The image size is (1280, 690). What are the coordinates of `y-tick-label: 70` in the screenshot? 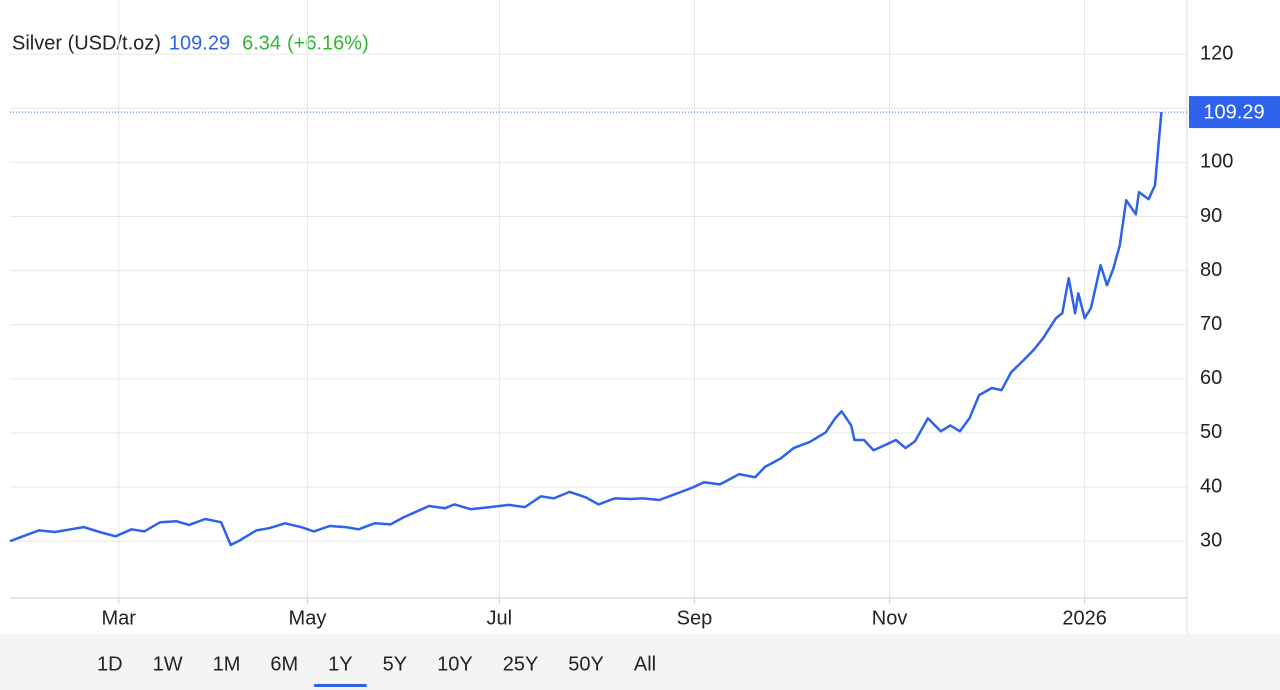 It's located at (1211, 324).